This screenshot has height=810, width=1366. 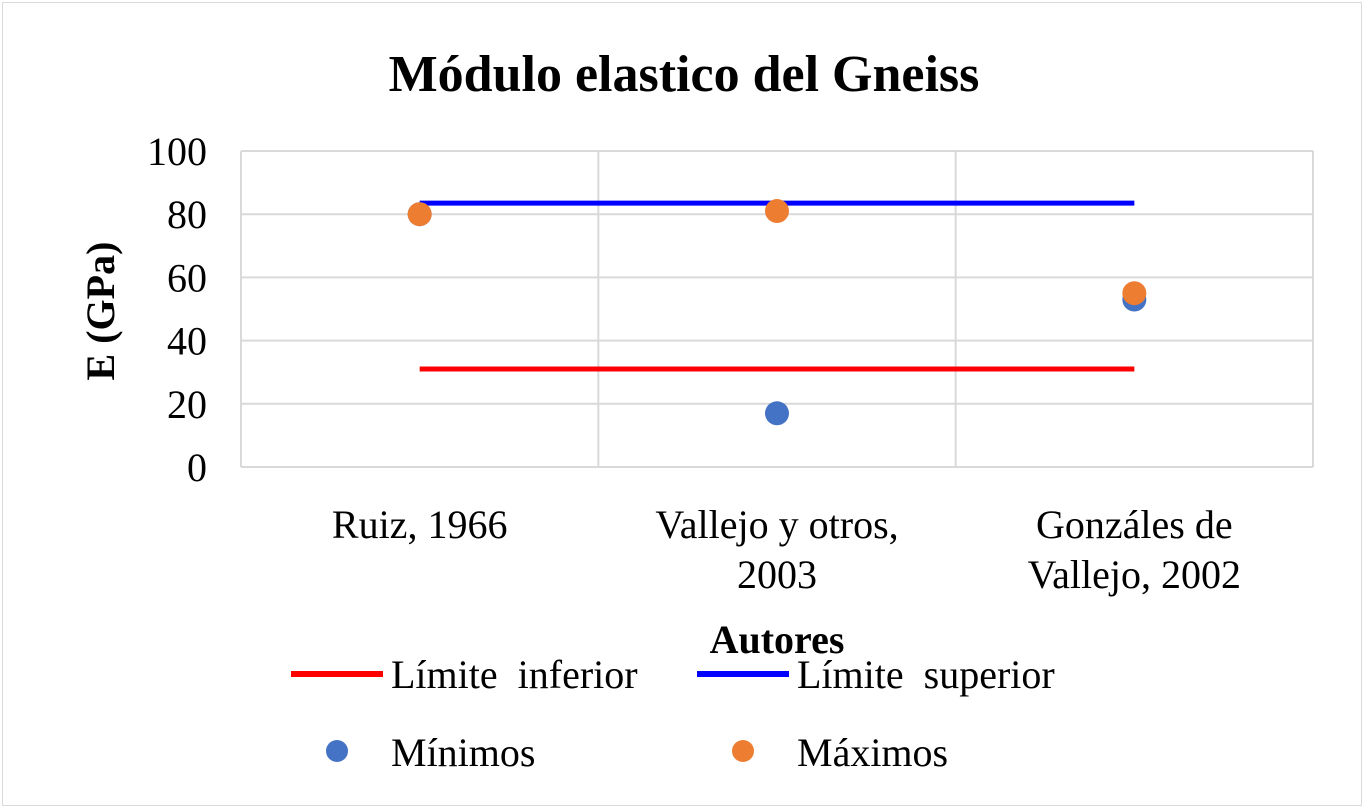 What do you see at coordinates (1134, 574) in the screenshot?
I see `x-tick-label-line: Vallejo, 2002` at bounding box center [1134, 574].